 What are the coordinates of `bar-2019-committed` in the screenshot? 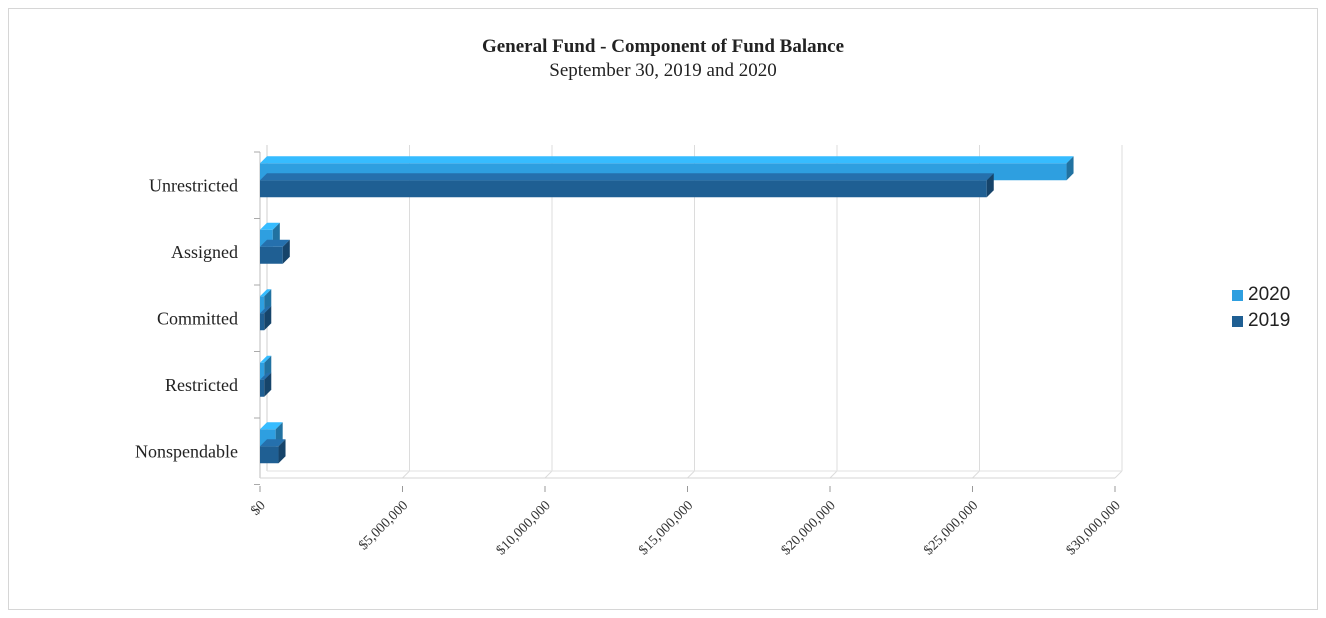 It's located at (266, 318).